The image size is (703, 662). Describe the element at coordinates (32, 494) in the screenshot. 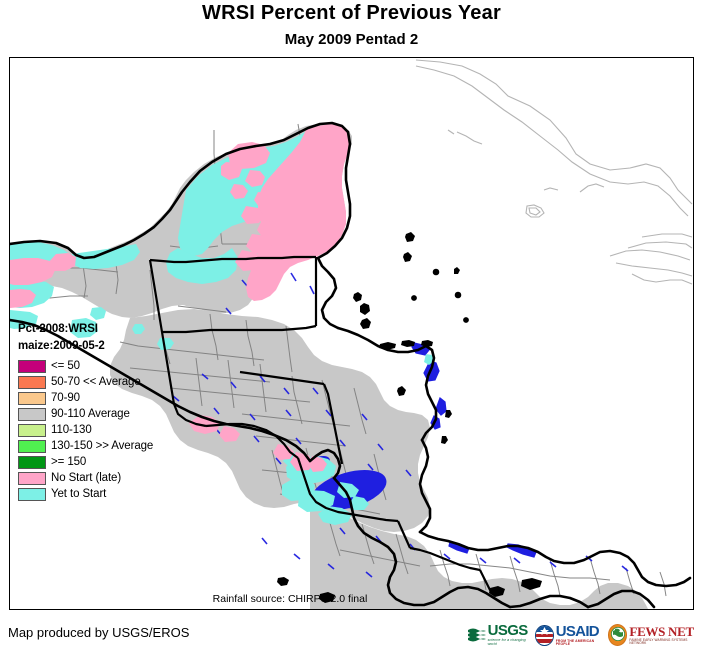

I see `legend-swatch-yet-to-start` at that location.